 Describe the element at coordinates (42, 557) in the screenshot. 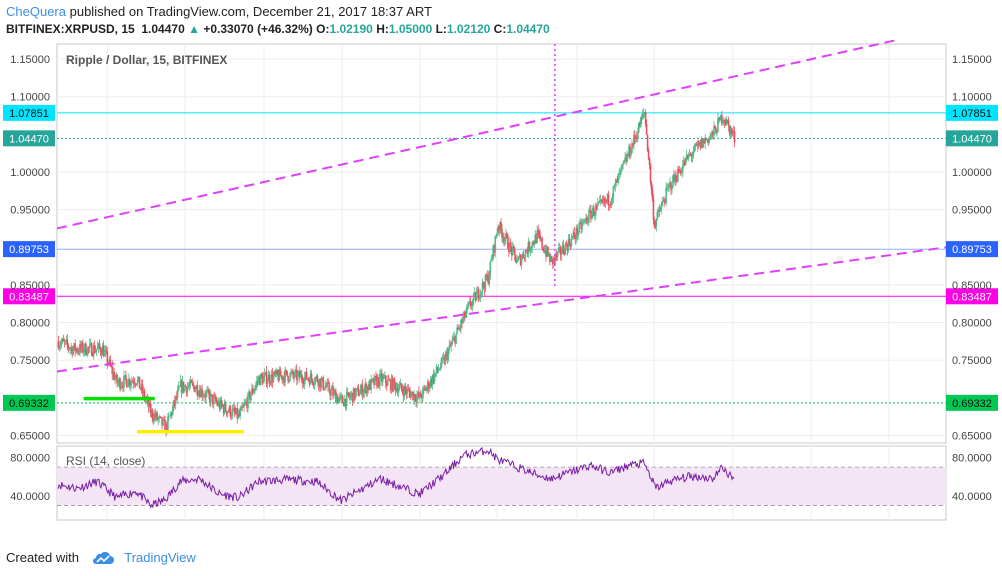

I see `created-with-text: Created with` at that location.